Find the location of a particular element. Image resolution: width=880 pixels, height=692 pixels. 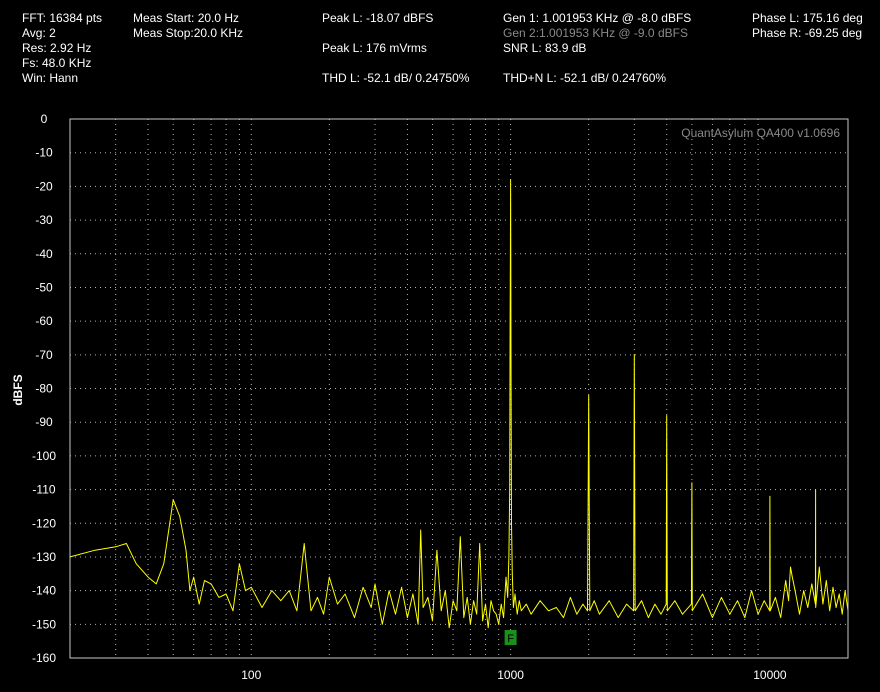

gen1-readout: Gen 1: 1.001953 KHz @ -8.0 dBFS is located at coordinates (597, 18).